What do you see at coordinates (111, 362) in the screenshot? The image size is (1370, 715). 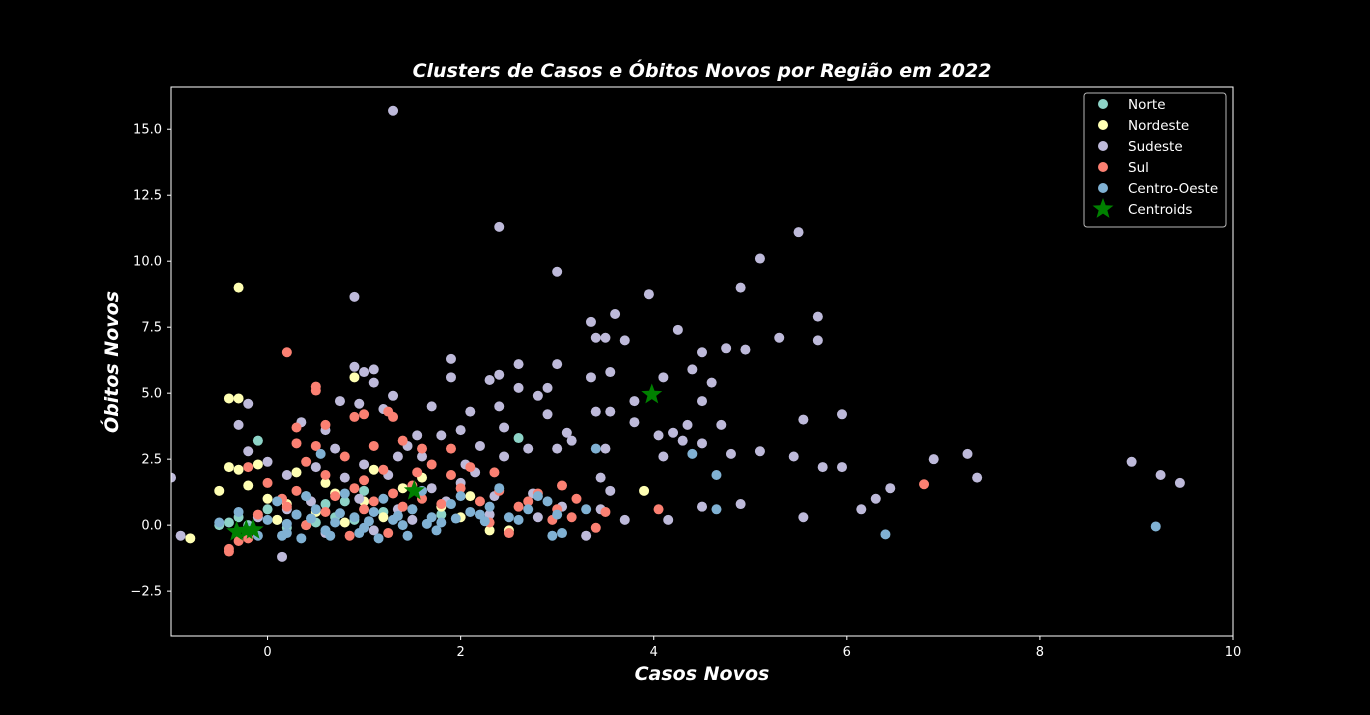 I see `y-axis-title: Óbitos Novos` at bounding box center [111, 362].